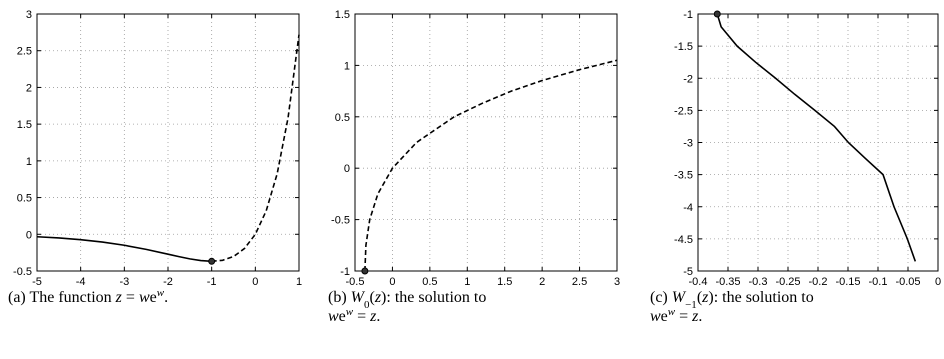 This screenshot has height=359, width=944. Describe the element at coordinates (168, 282) in the screenshot. I see `x-tick-label: -2` at that location.